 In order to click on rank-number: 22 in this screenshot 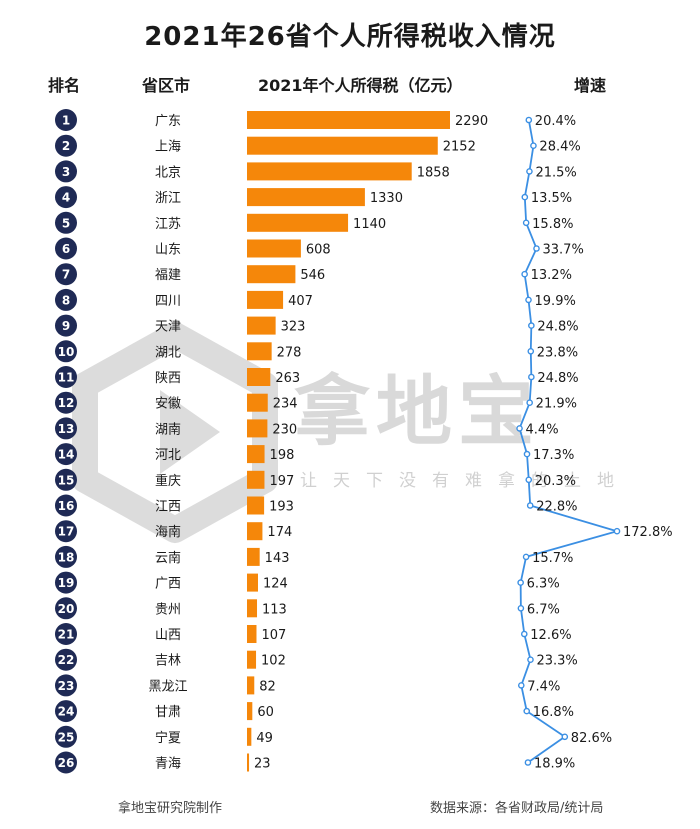, I will do `click(66, 660)`.